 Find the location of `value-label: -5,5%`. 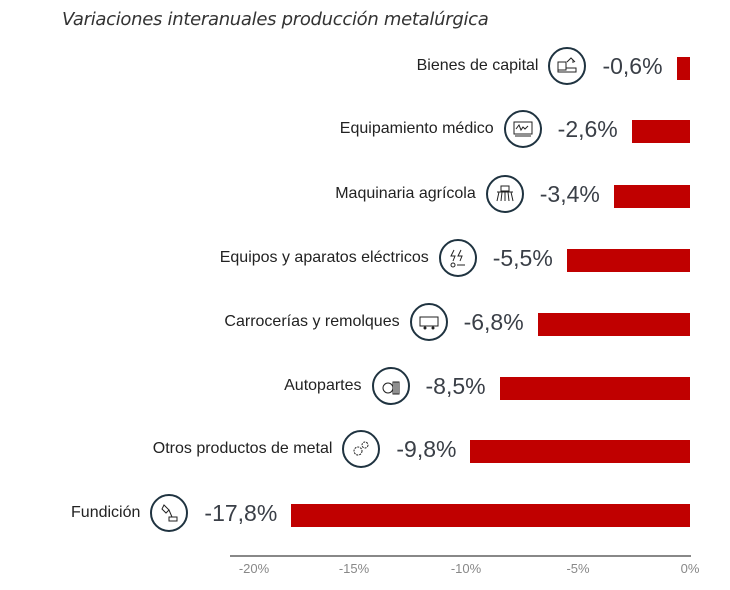

value-label: -5,5% is located at coordinates (522, 257).